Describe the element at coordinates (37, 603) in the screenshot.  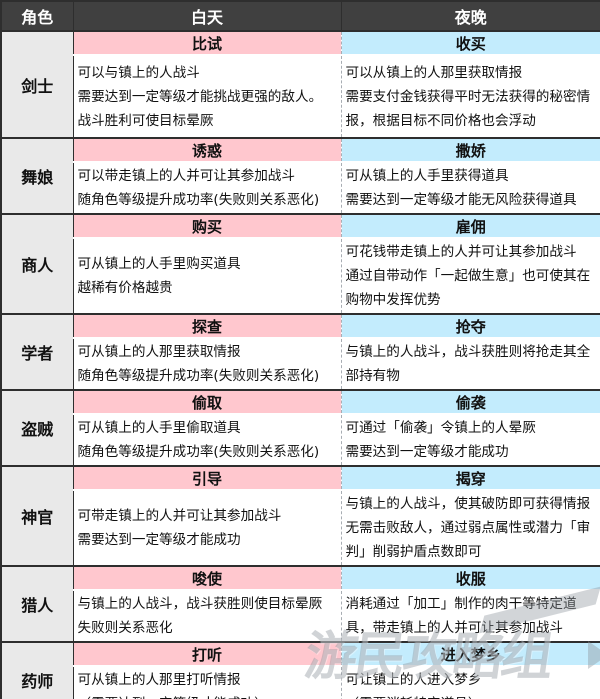
I see `role-cell-hunter: 猎人` at that location.